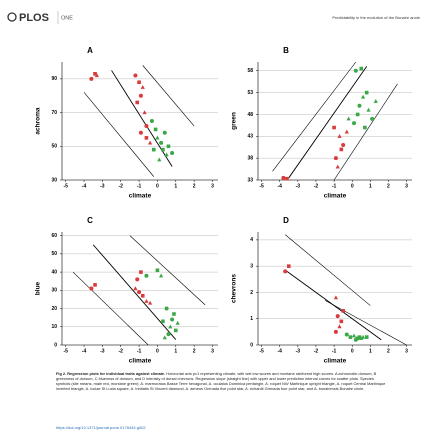  Describe the element at coordinates (54, 79) in the screenshot. I see `y-tick-label: 90` at that location.